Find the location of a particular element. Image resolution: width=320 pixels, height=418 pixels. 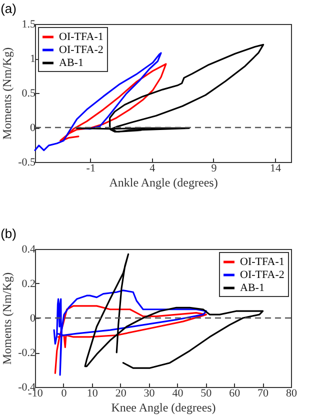

y-tick-label: -0.5 is located at coordinates (27, 162).